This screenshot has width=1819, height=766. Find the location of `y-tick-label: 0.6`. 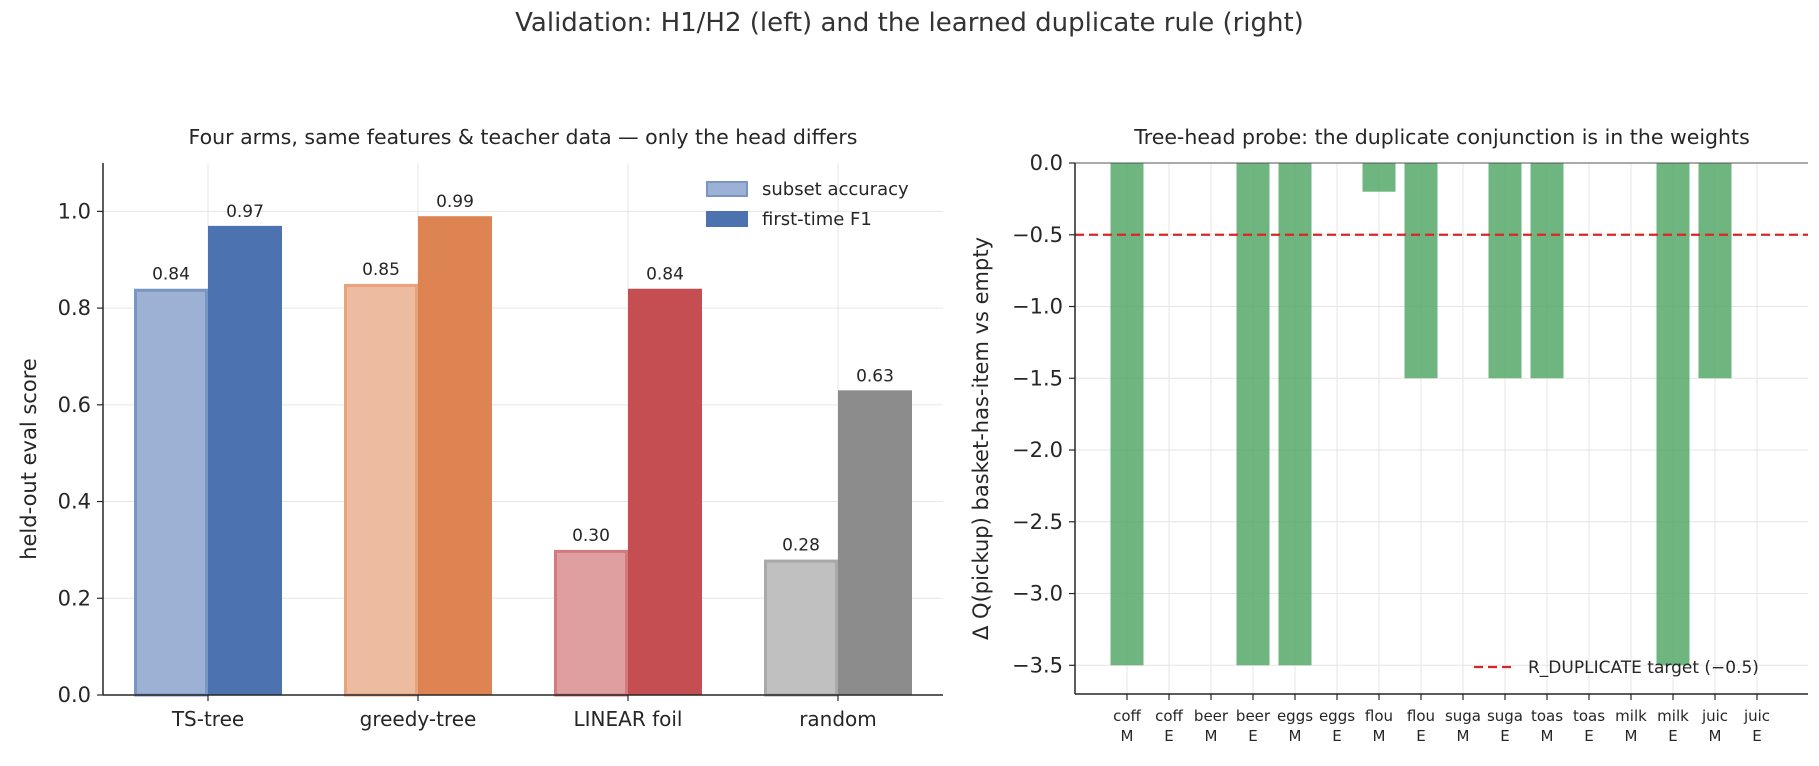

y-tick-label: 0.6 is located at coordinates (74, 405).